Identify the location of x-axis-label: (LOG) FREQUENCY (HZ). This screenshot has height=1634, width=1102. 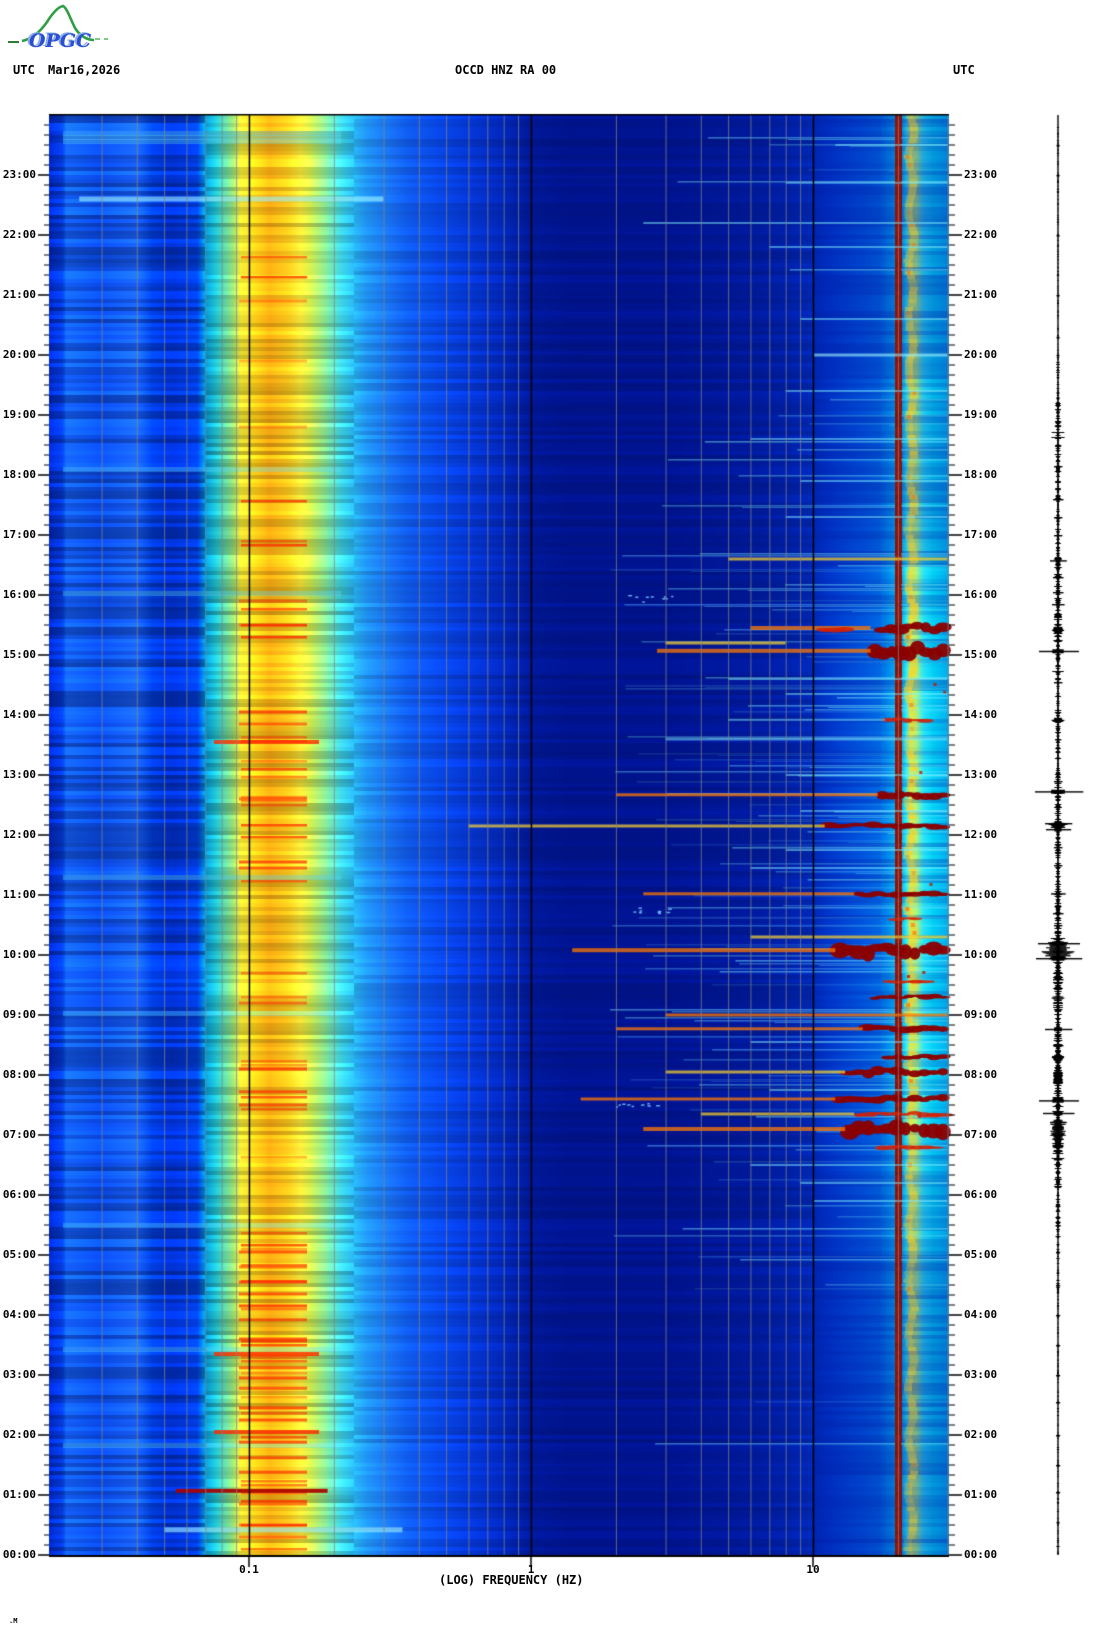
(511, 1580).